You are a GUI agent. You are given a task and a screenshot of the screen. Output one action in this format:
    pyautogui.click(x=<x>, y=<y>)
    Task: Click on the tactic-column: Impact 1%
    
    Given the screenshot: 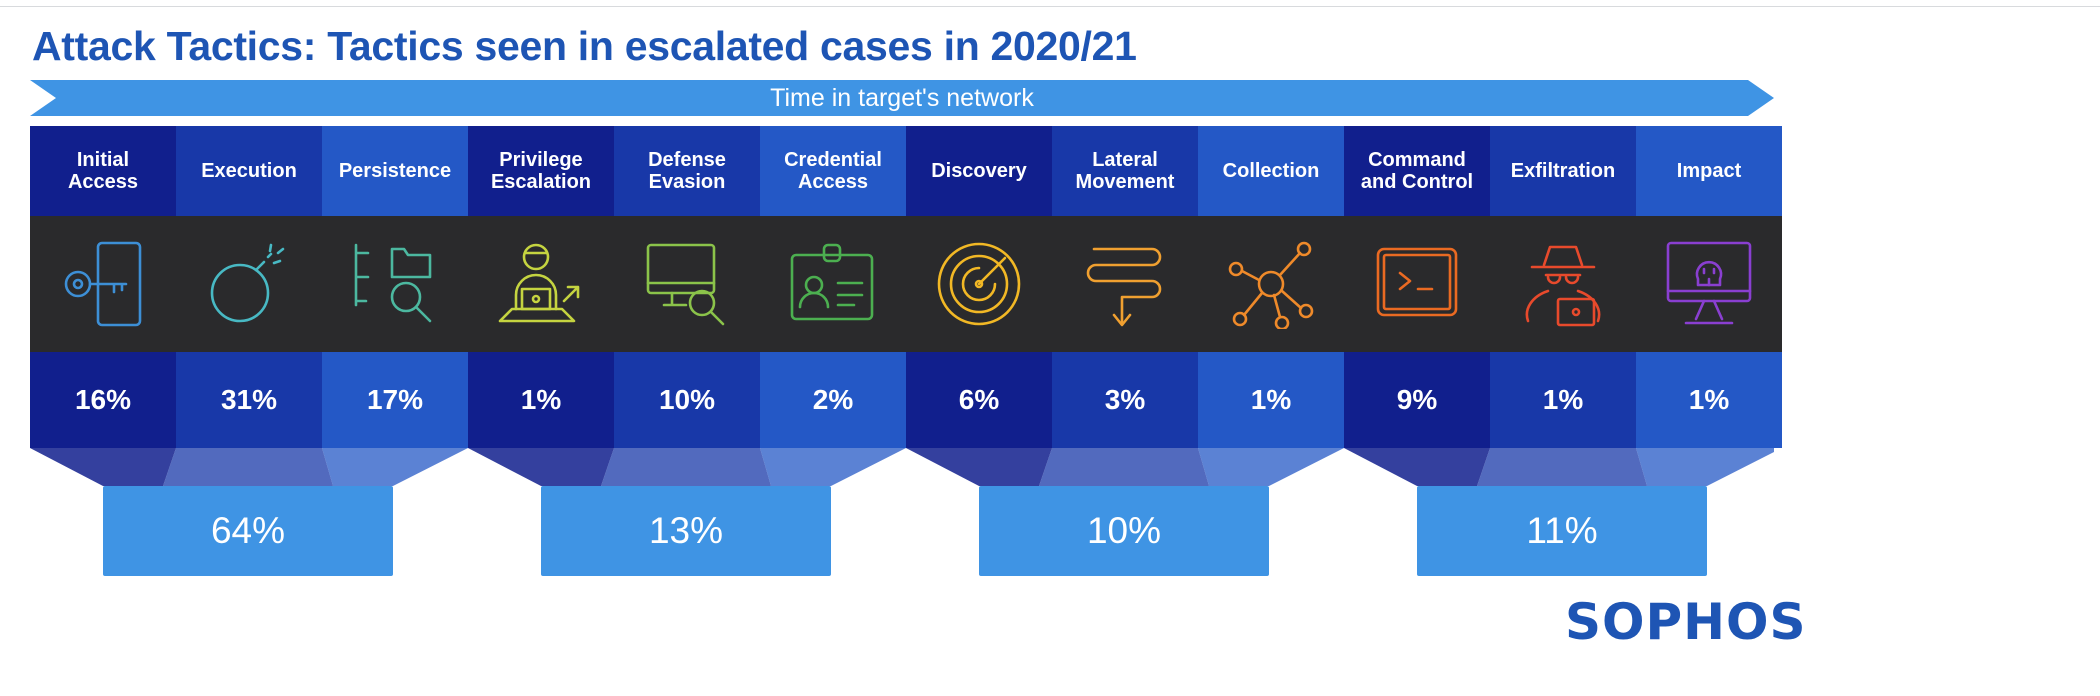 What is the action you would take?
    pyautogui.click(x=1709, y=287)
    